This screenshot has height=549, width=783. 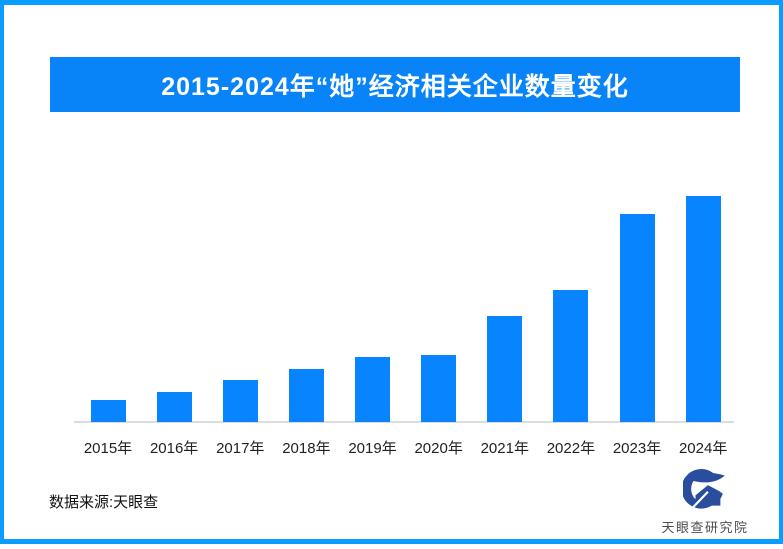 I want to click on x-axis-tick-label: 2024年, so click(x=703, y=448).